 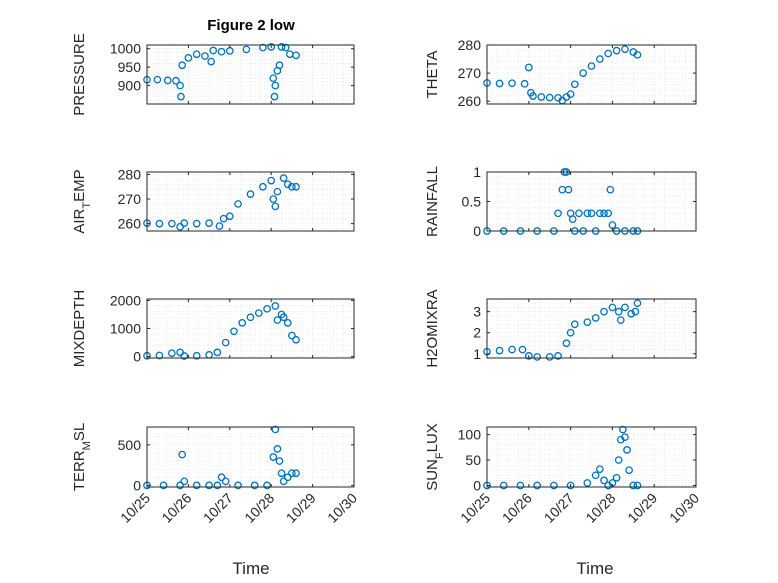 I want to click on subplot-pressure: 900 950 1000 PRESSURE, so click(x=213, y=74).